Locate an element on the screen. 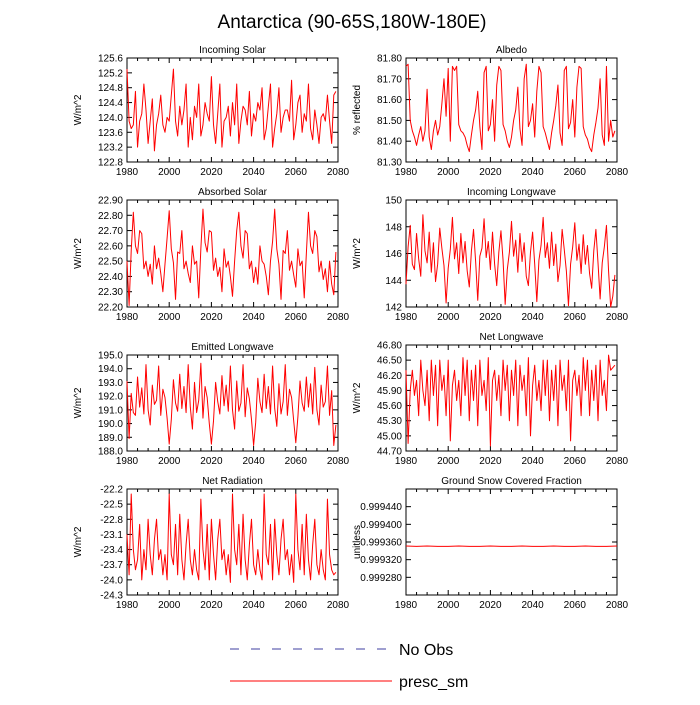  panel-title: Net Longwave is located at coordinates (512, 337).